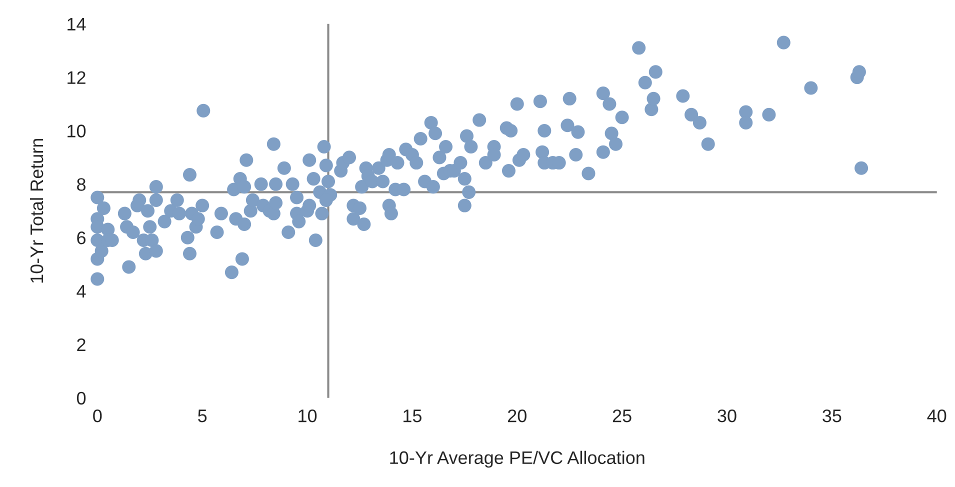  Describe the element at coordinates (622, 415) in the screenshot. I see `x-tick-label: 25` at that location.